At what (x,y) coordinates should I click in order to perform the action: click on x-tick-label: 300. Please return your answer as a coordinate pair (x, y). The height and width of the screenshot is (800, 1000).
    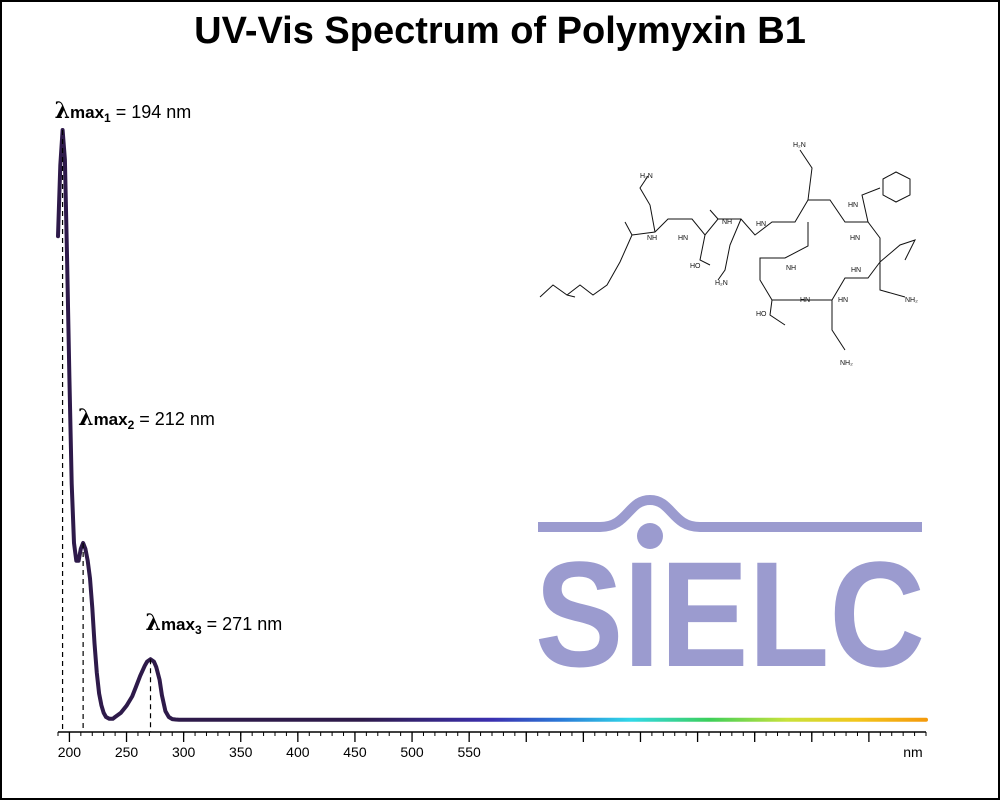
    Looking at the image, I should click on (184, 752).